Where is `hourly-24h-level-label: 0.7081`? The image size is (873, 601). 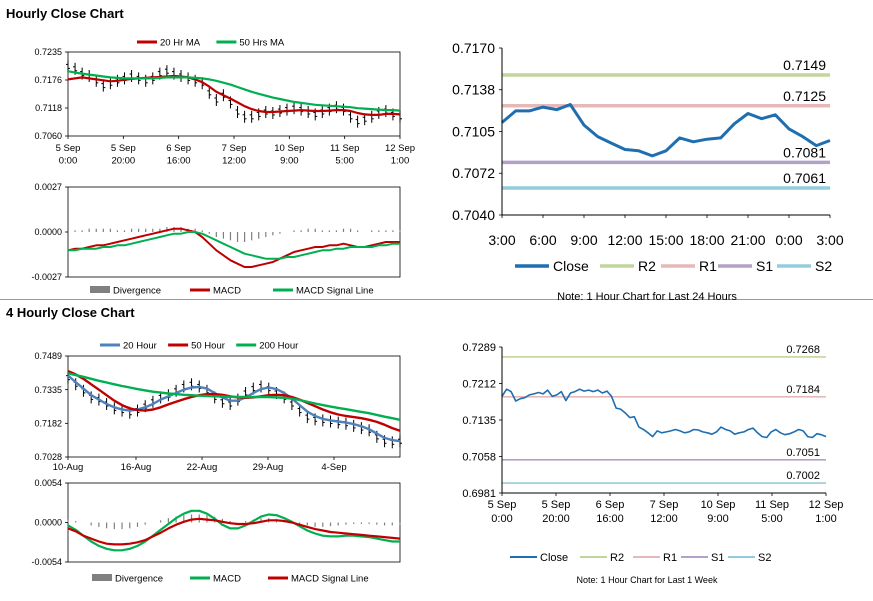
hourly-24h-level-label: 0.7081 is located at coordinates (804, 152).